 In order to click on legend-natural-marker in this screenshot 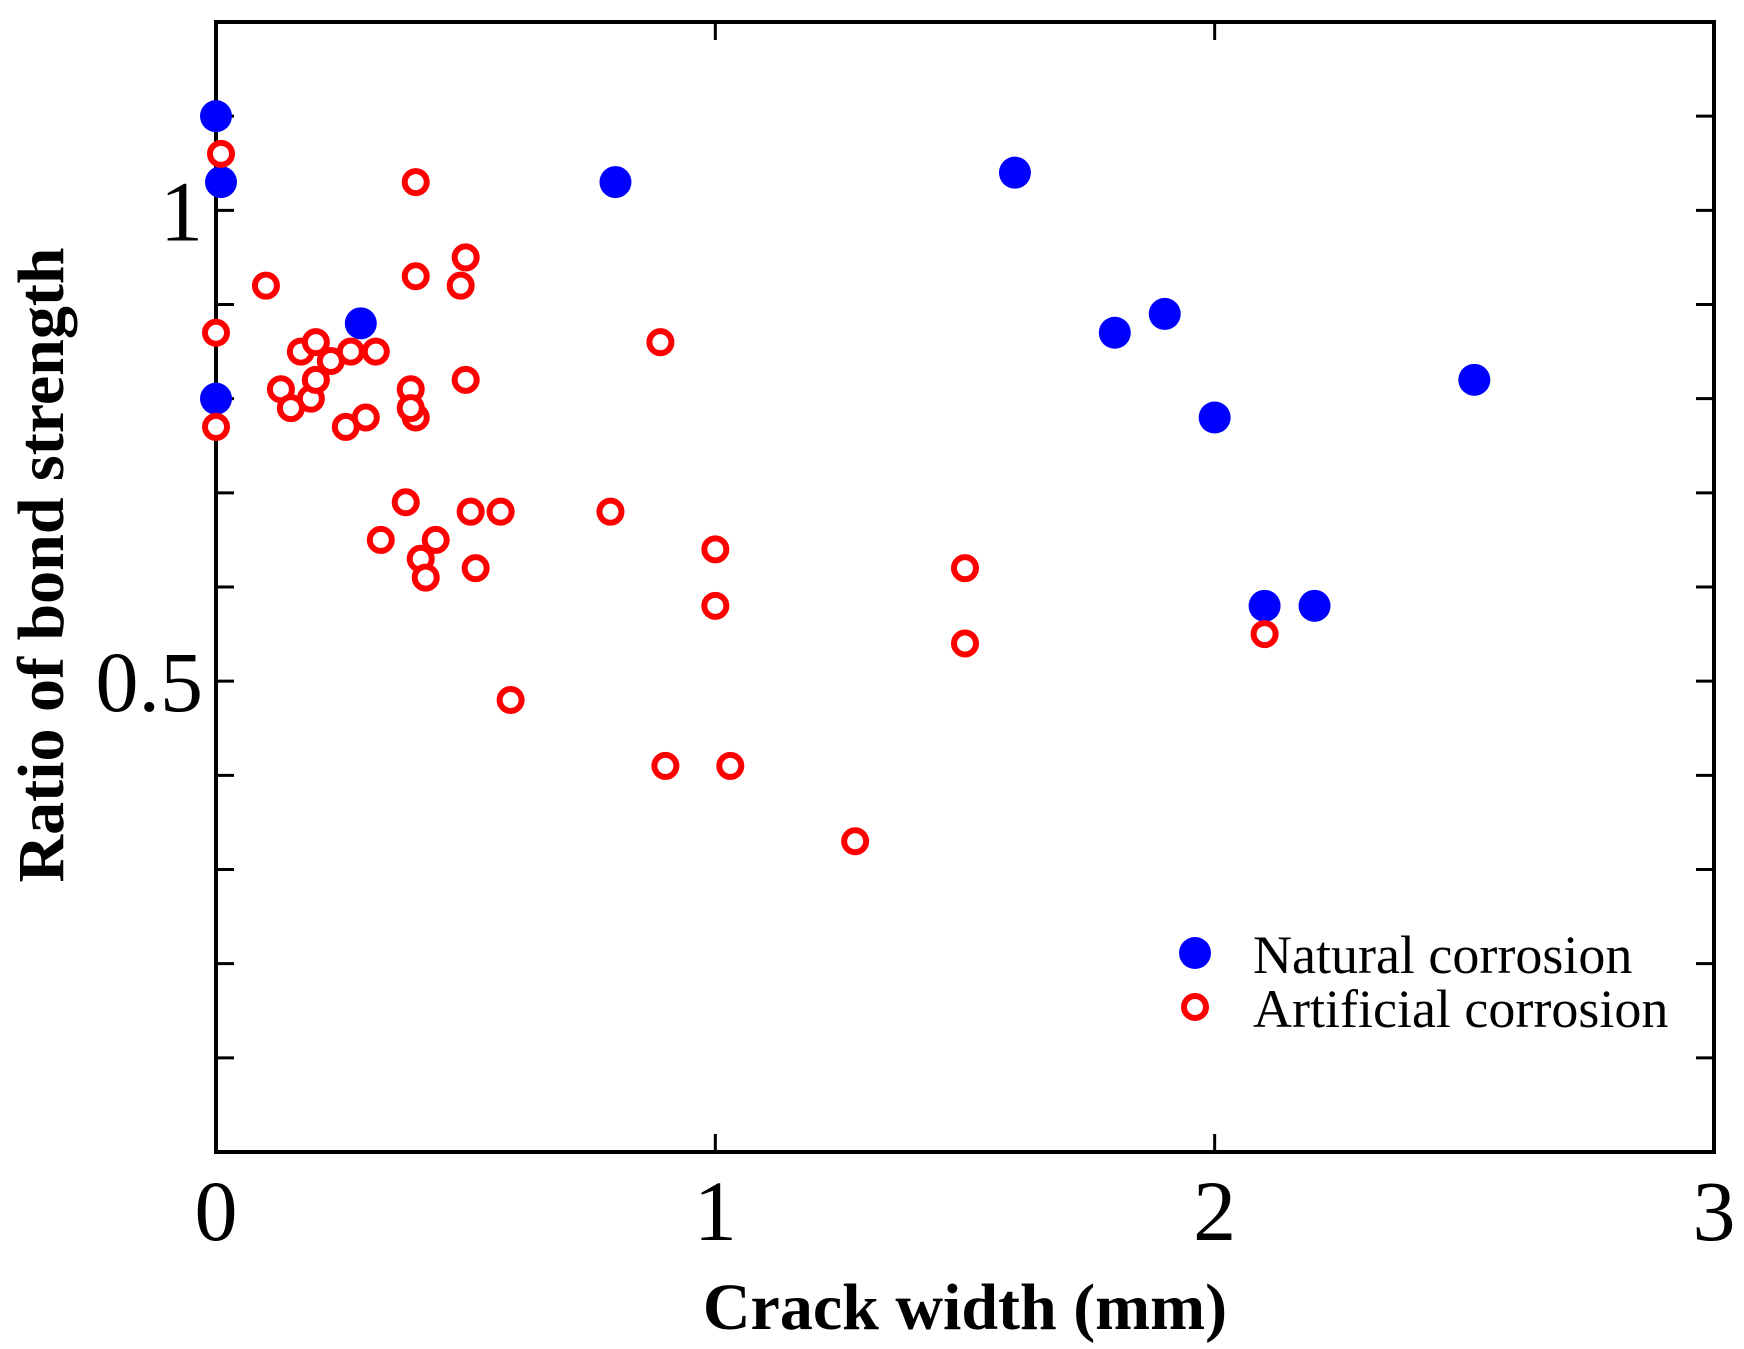, I will do `click(1195, 953)`.